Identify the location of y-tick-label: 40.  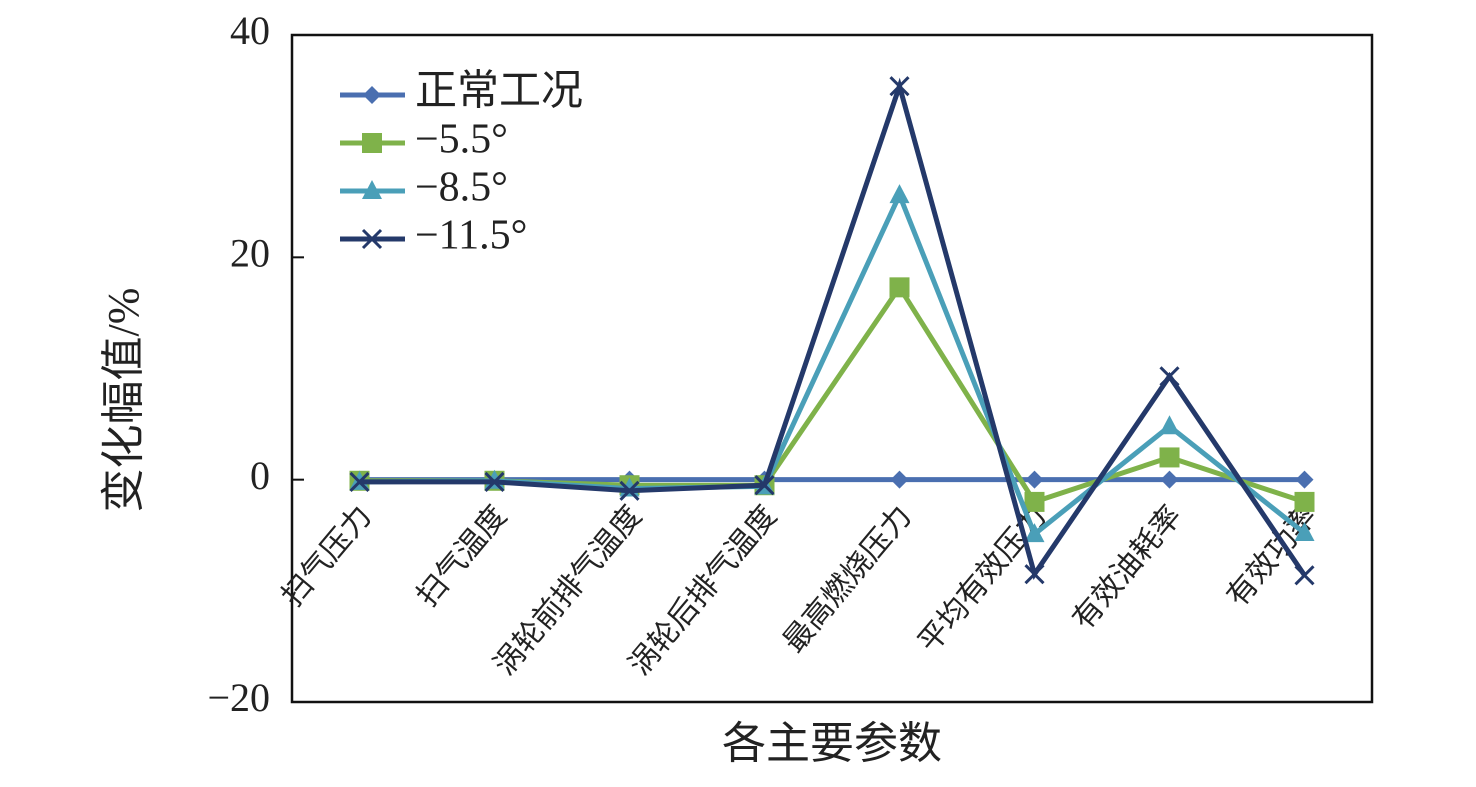
(250, 30).